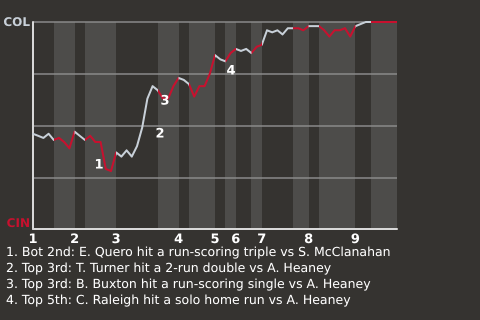  I want to click on x-tick-label: 4, so click(179, 239).